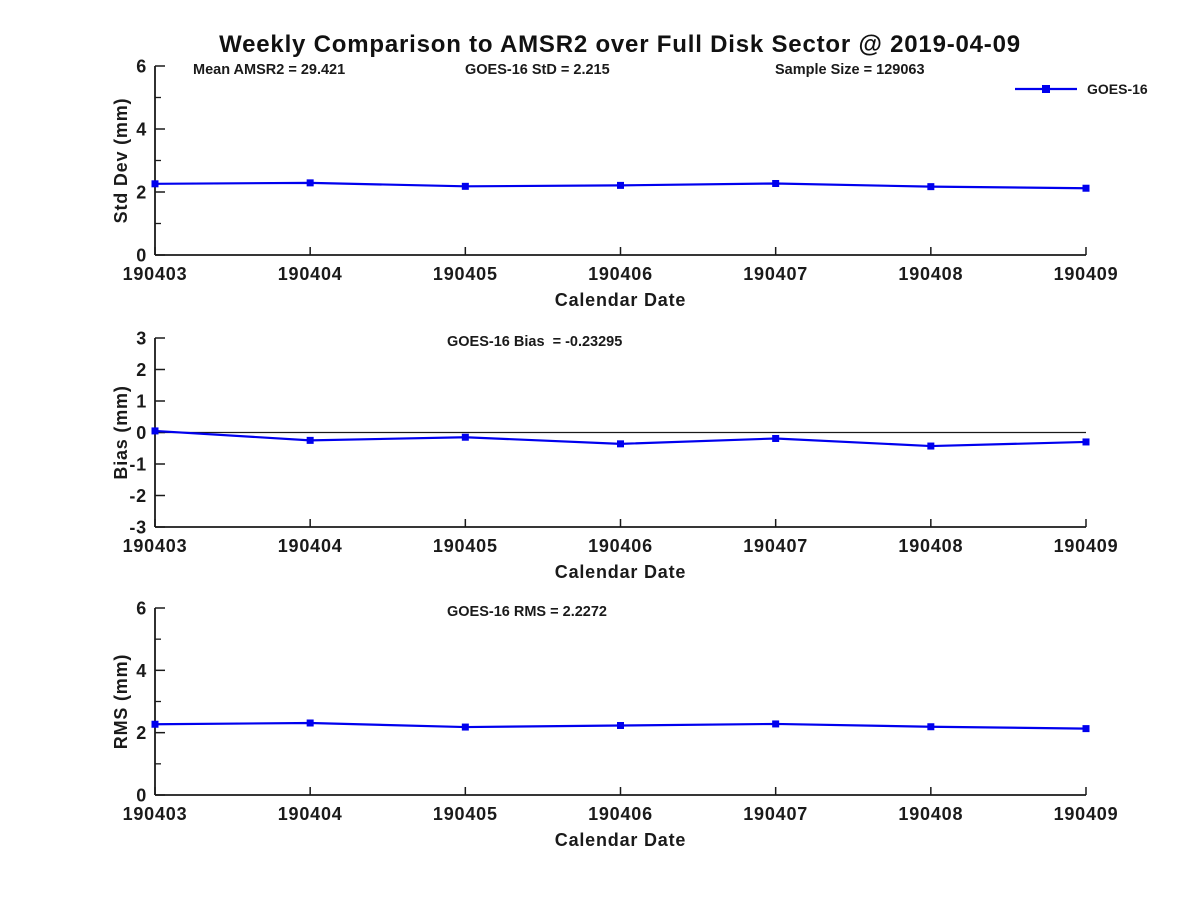 The image size is (1200, 900). Describe the element at coordinates (138, 528) in the screenshot. I see `y-tick-label: -3` at that location.